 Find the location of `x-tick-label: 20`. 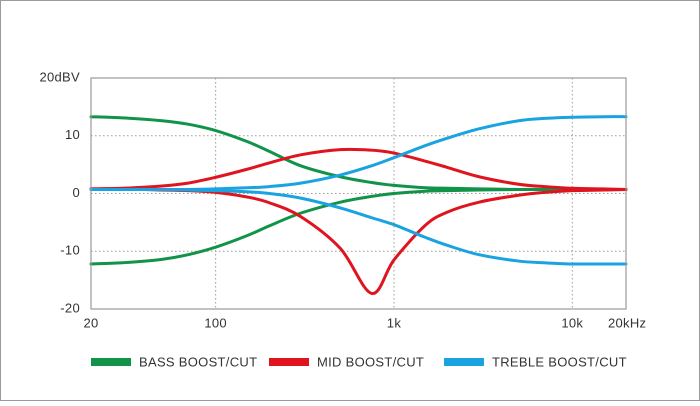

x-tick-label: 20 is located at coordinates (90, 322).